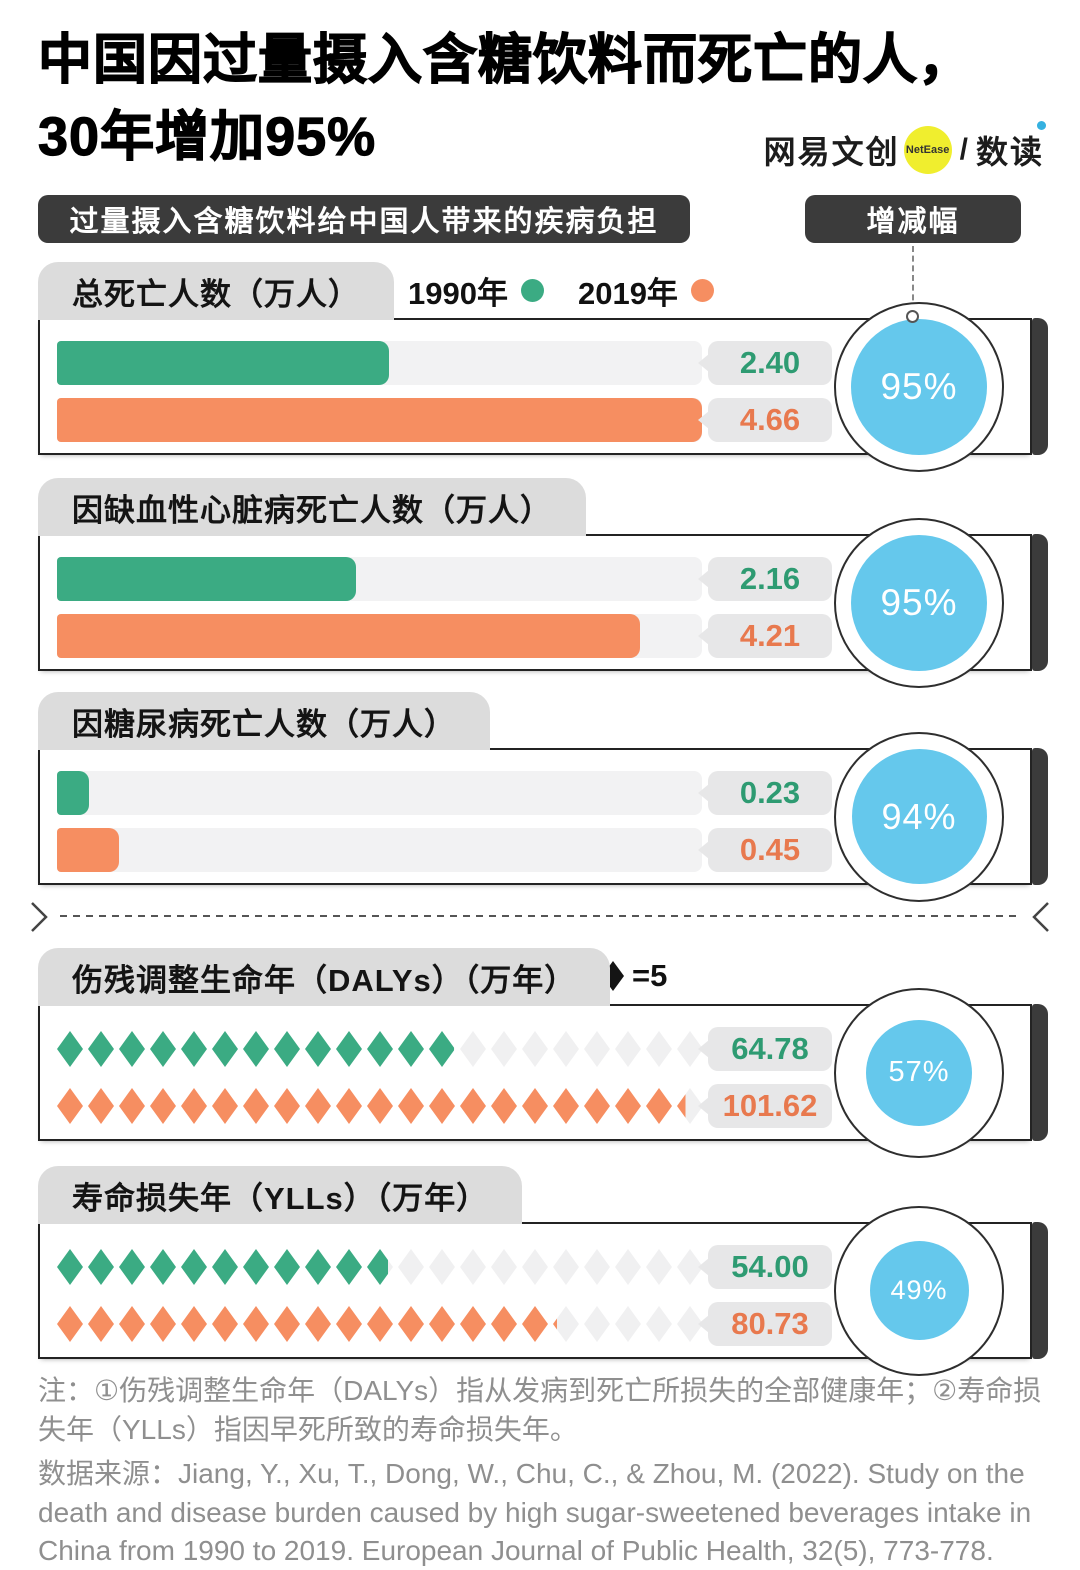 Image resolution: width=1080 pixels, height=1570 pixels. What do you see at coordinates (542, 98) in the screenshot?
I see `page-title: 中国因过量摄入含糖饮料而死亡的人， 30年增加95%` at bounding box center [542, 98].